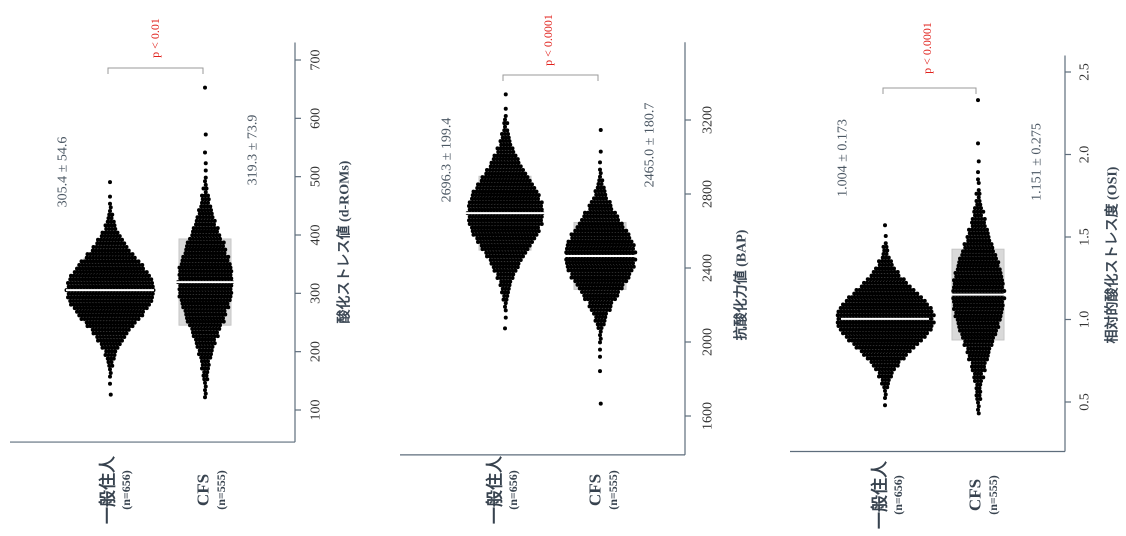  I want to click on y-tick-label: 1.0, so click(1085, 320).